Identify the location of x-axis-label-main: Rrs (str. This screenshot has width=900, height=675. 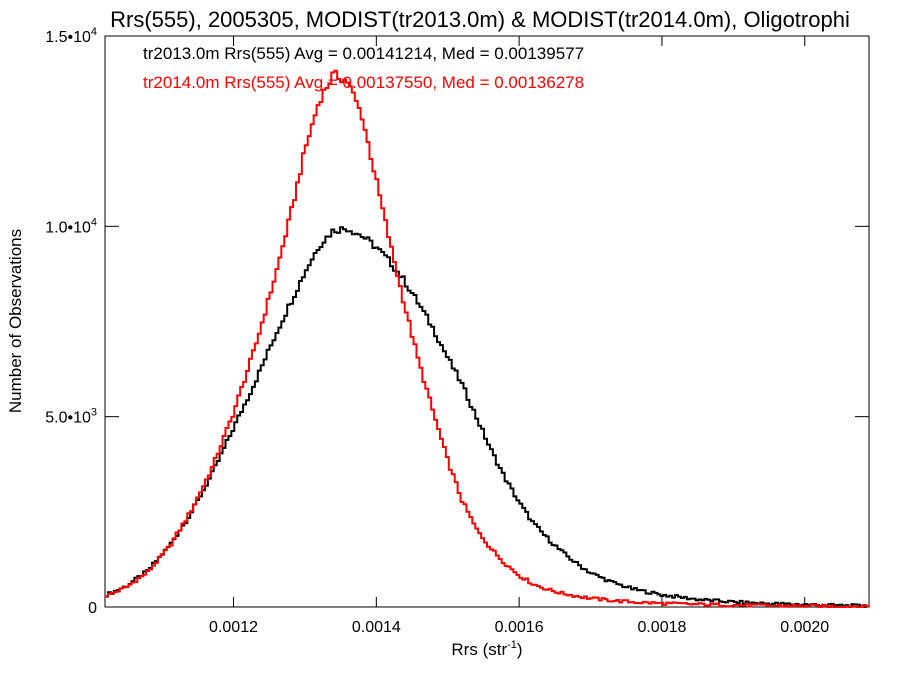
(479, 649).